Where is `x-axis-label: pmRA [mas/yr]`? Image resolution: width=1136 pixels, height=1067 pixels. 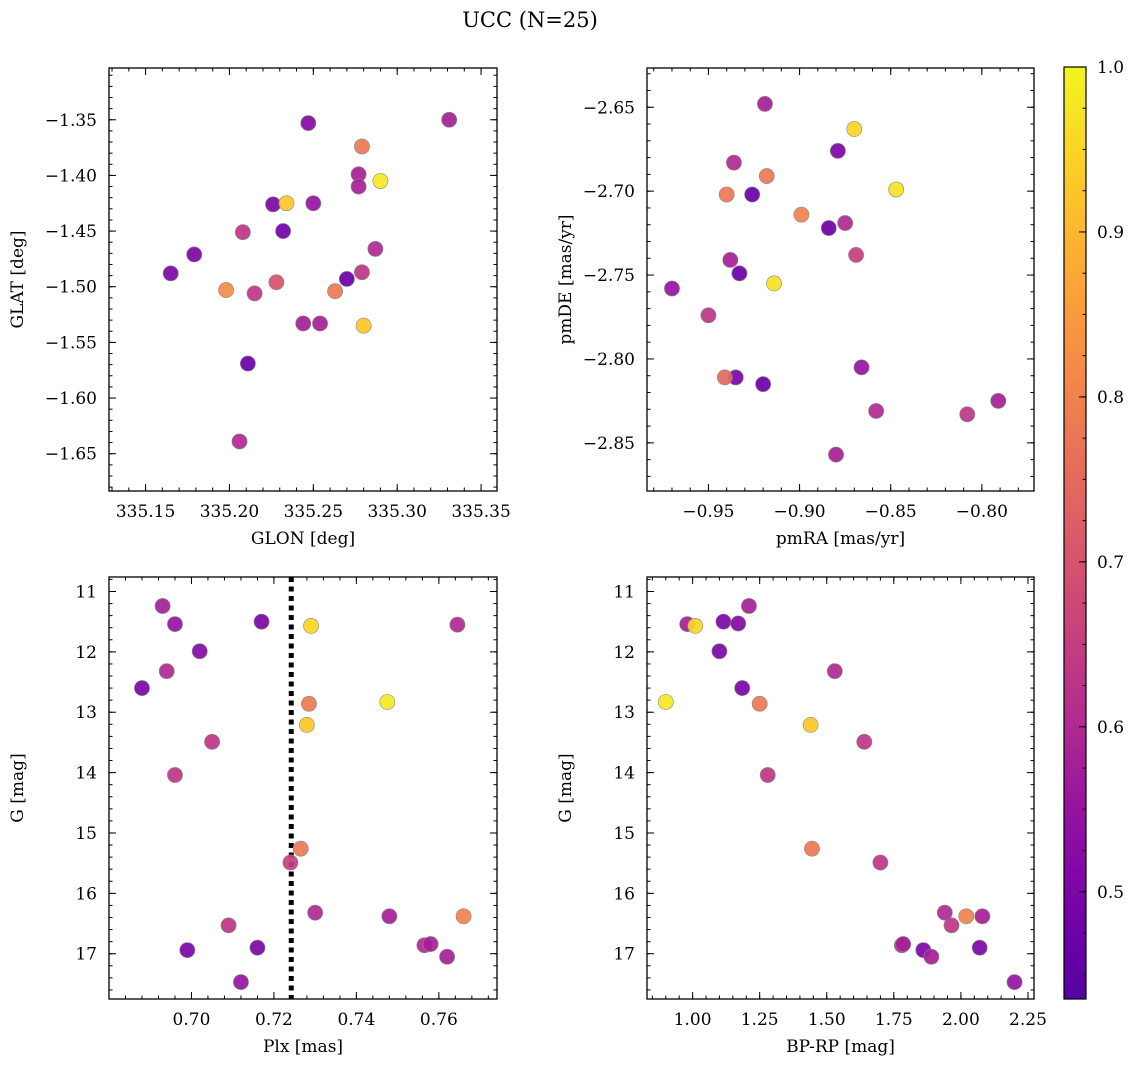 x-axis-label: pmRA [mas/yr] is located at coordinates (840, 539).